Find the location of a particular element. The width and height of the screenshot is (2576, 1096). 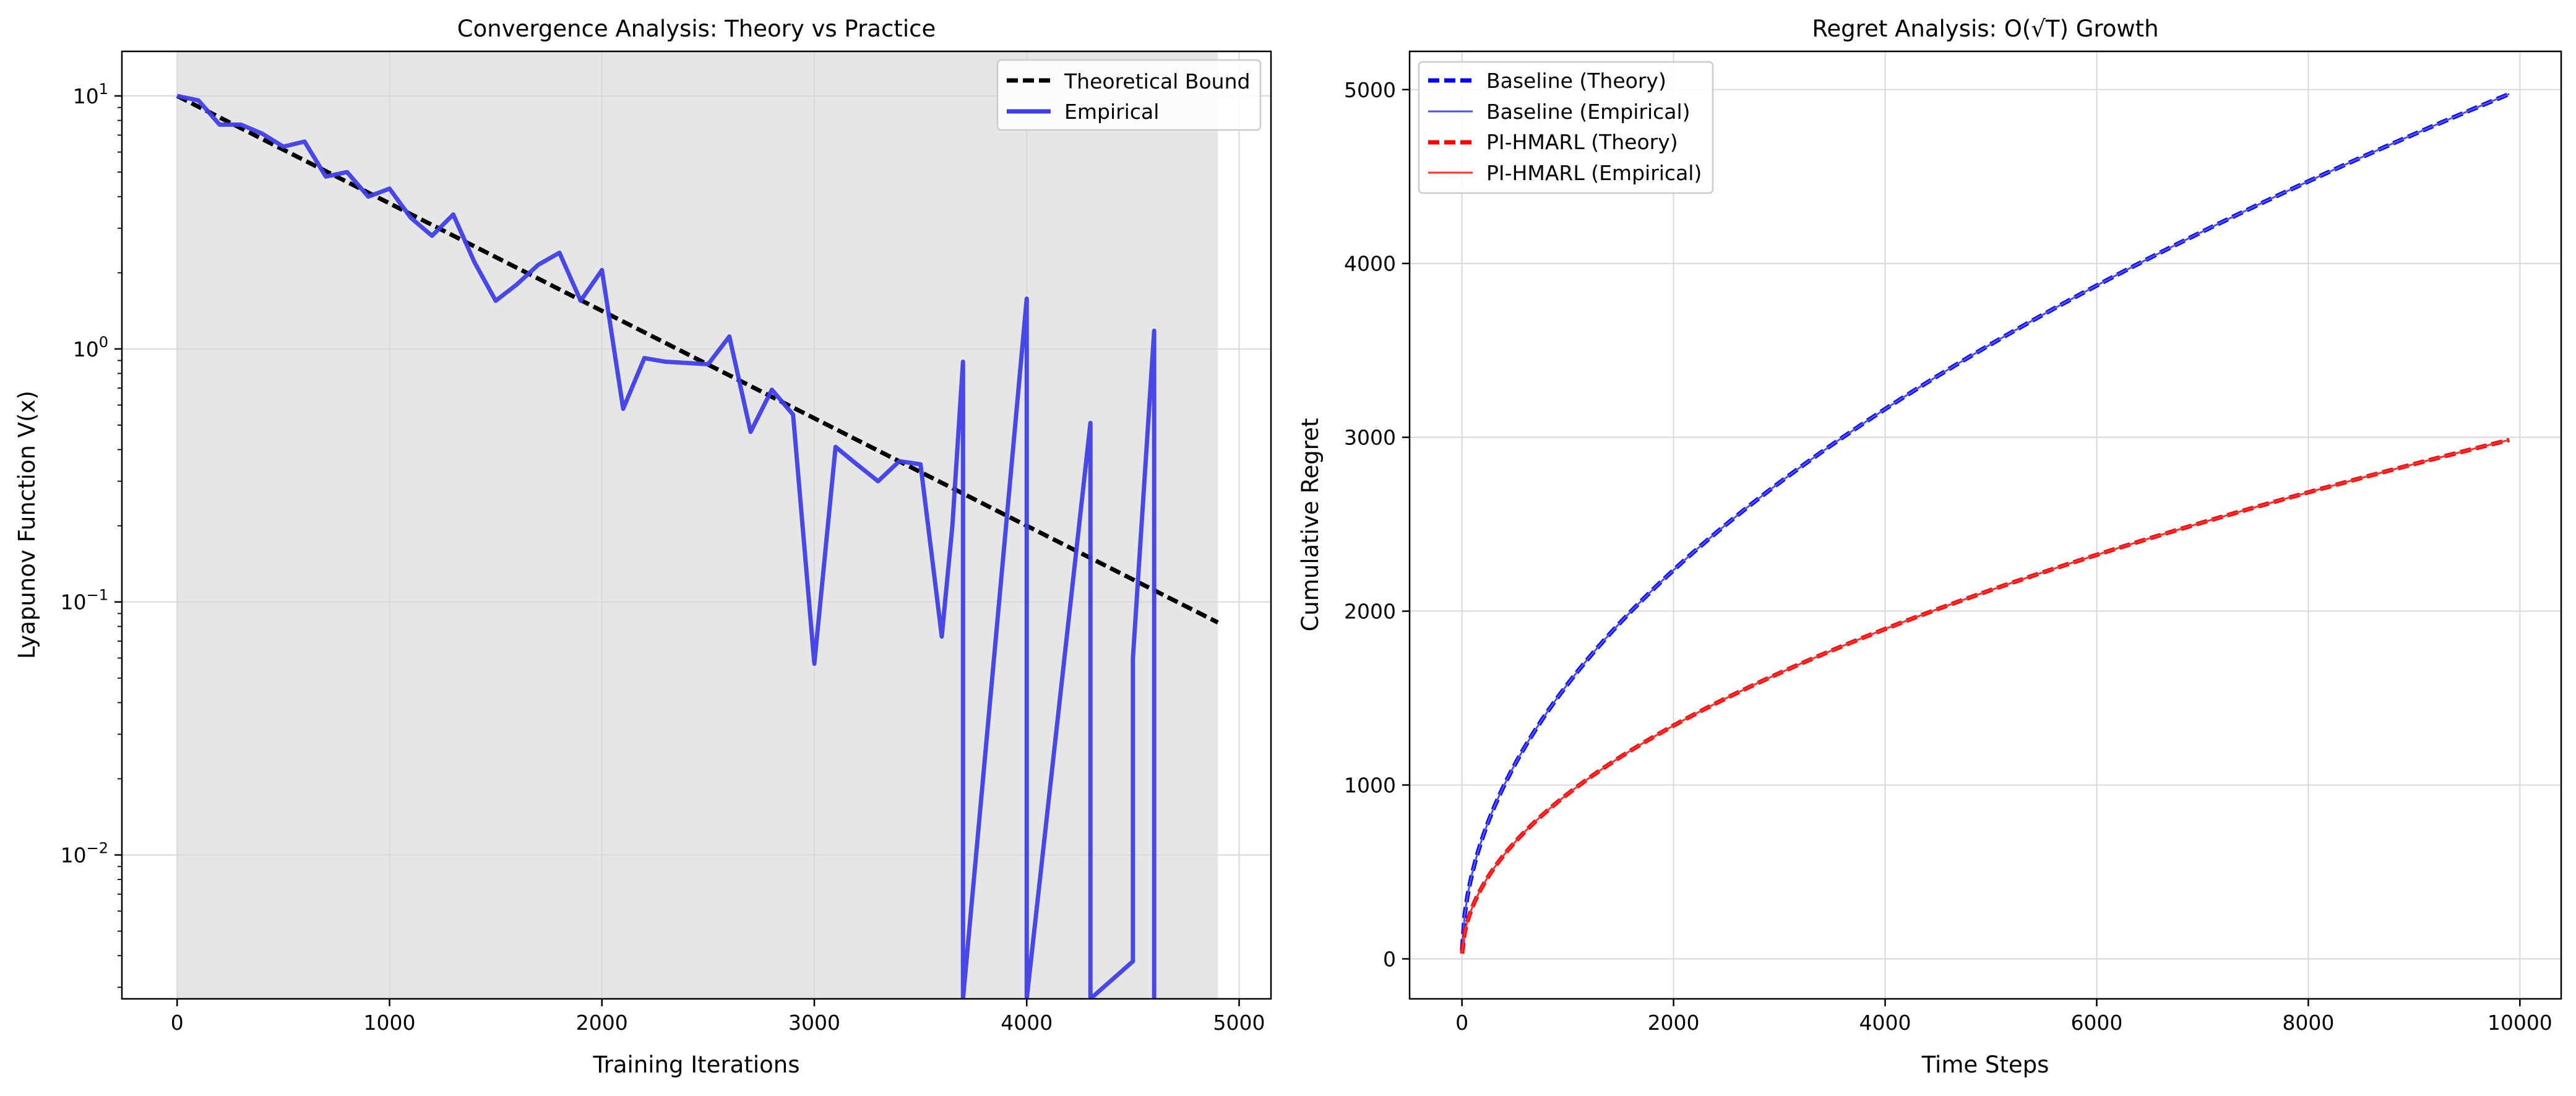

legend-label-baseline-empirical: Baseline (Empirical) is located at coordinates (1588, 112).